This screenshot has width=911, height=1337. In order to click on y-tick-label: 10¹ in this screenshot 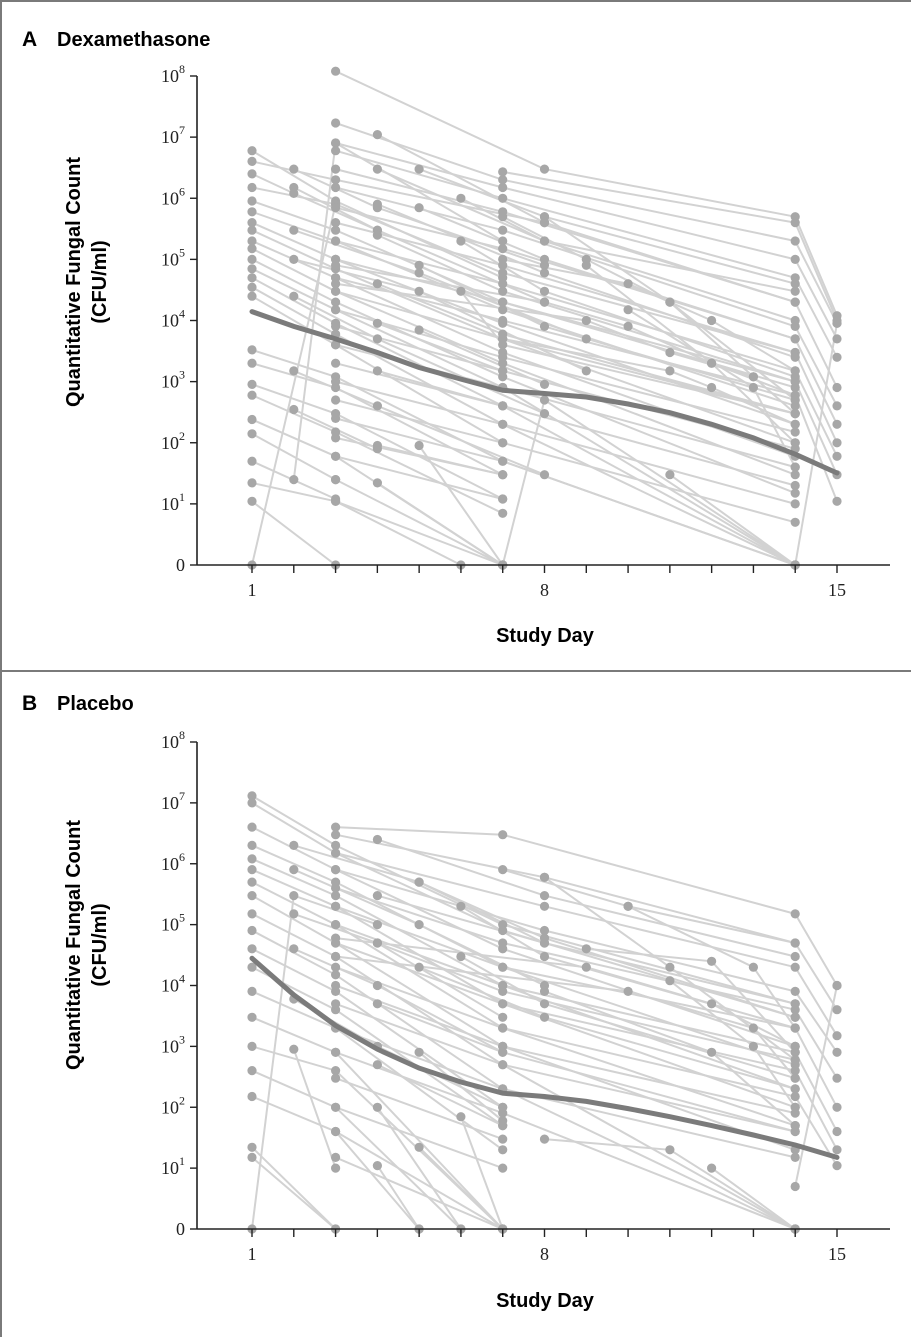, I will do `click(173, 1166)`.